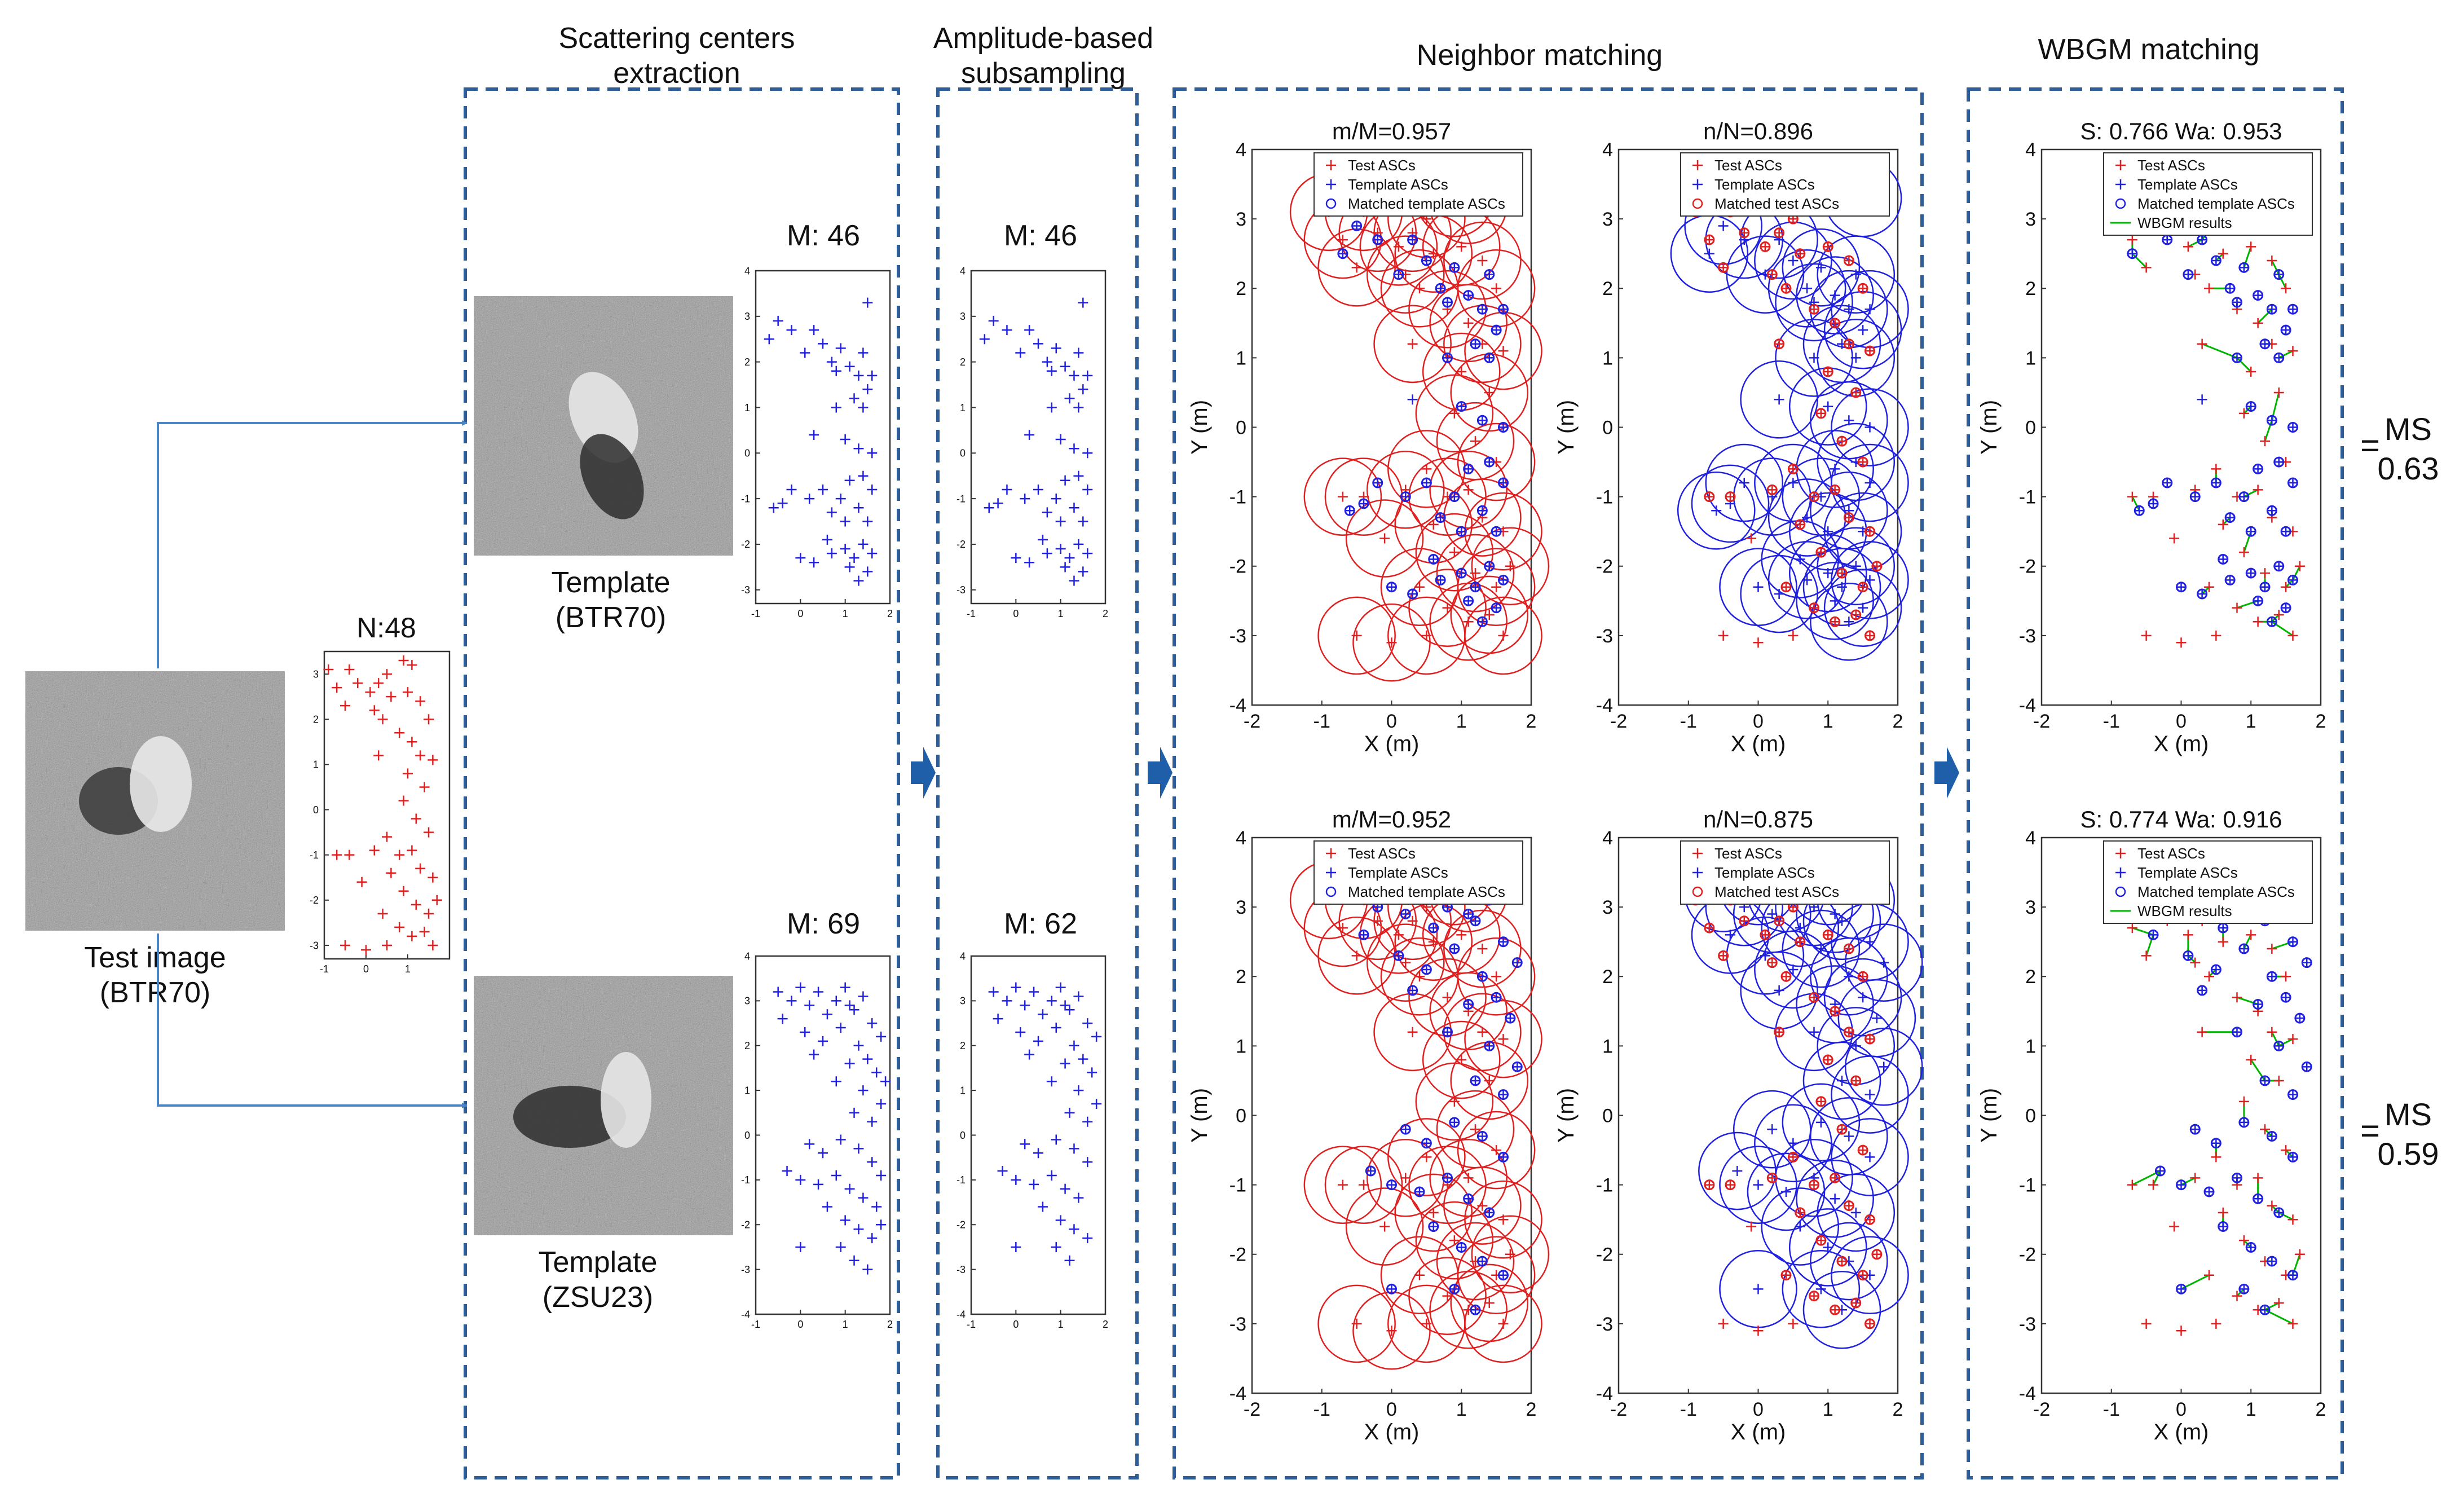  What do you see at coordinates (1331, 185) in the screenshot?
I see `neighbor-left-0-legend-marker` at bounding box center [1331, 185].